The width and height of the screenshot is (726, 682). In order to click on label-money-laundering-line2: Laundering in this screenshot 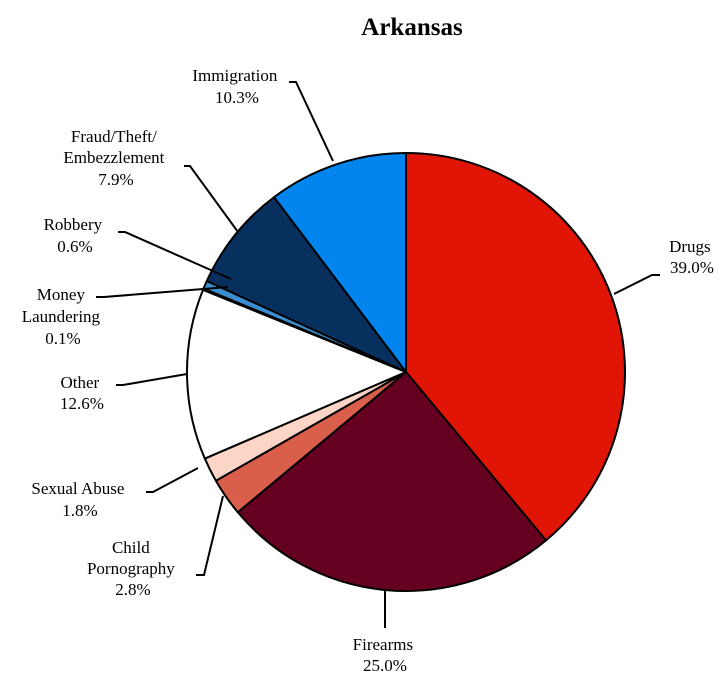, I will do `click(61, 316)`.